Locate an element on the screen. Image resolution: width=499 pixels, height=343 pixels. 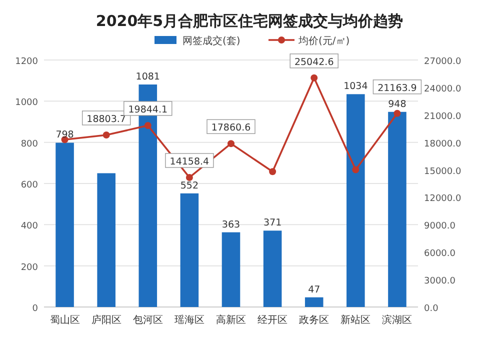
data-label: 18803.7 is located at coordinates (106, 119).